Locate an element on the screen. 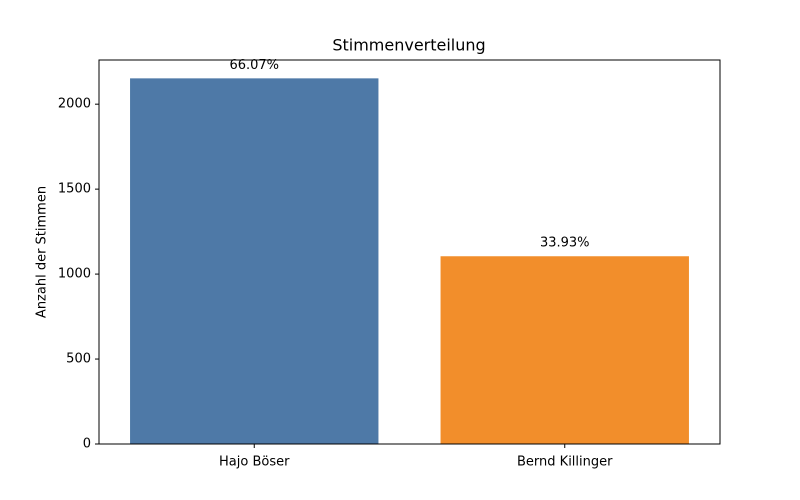 The width and height of the screenshot is (800, 500). y-tick-label: 1000 is located at coordinates (74, 274).